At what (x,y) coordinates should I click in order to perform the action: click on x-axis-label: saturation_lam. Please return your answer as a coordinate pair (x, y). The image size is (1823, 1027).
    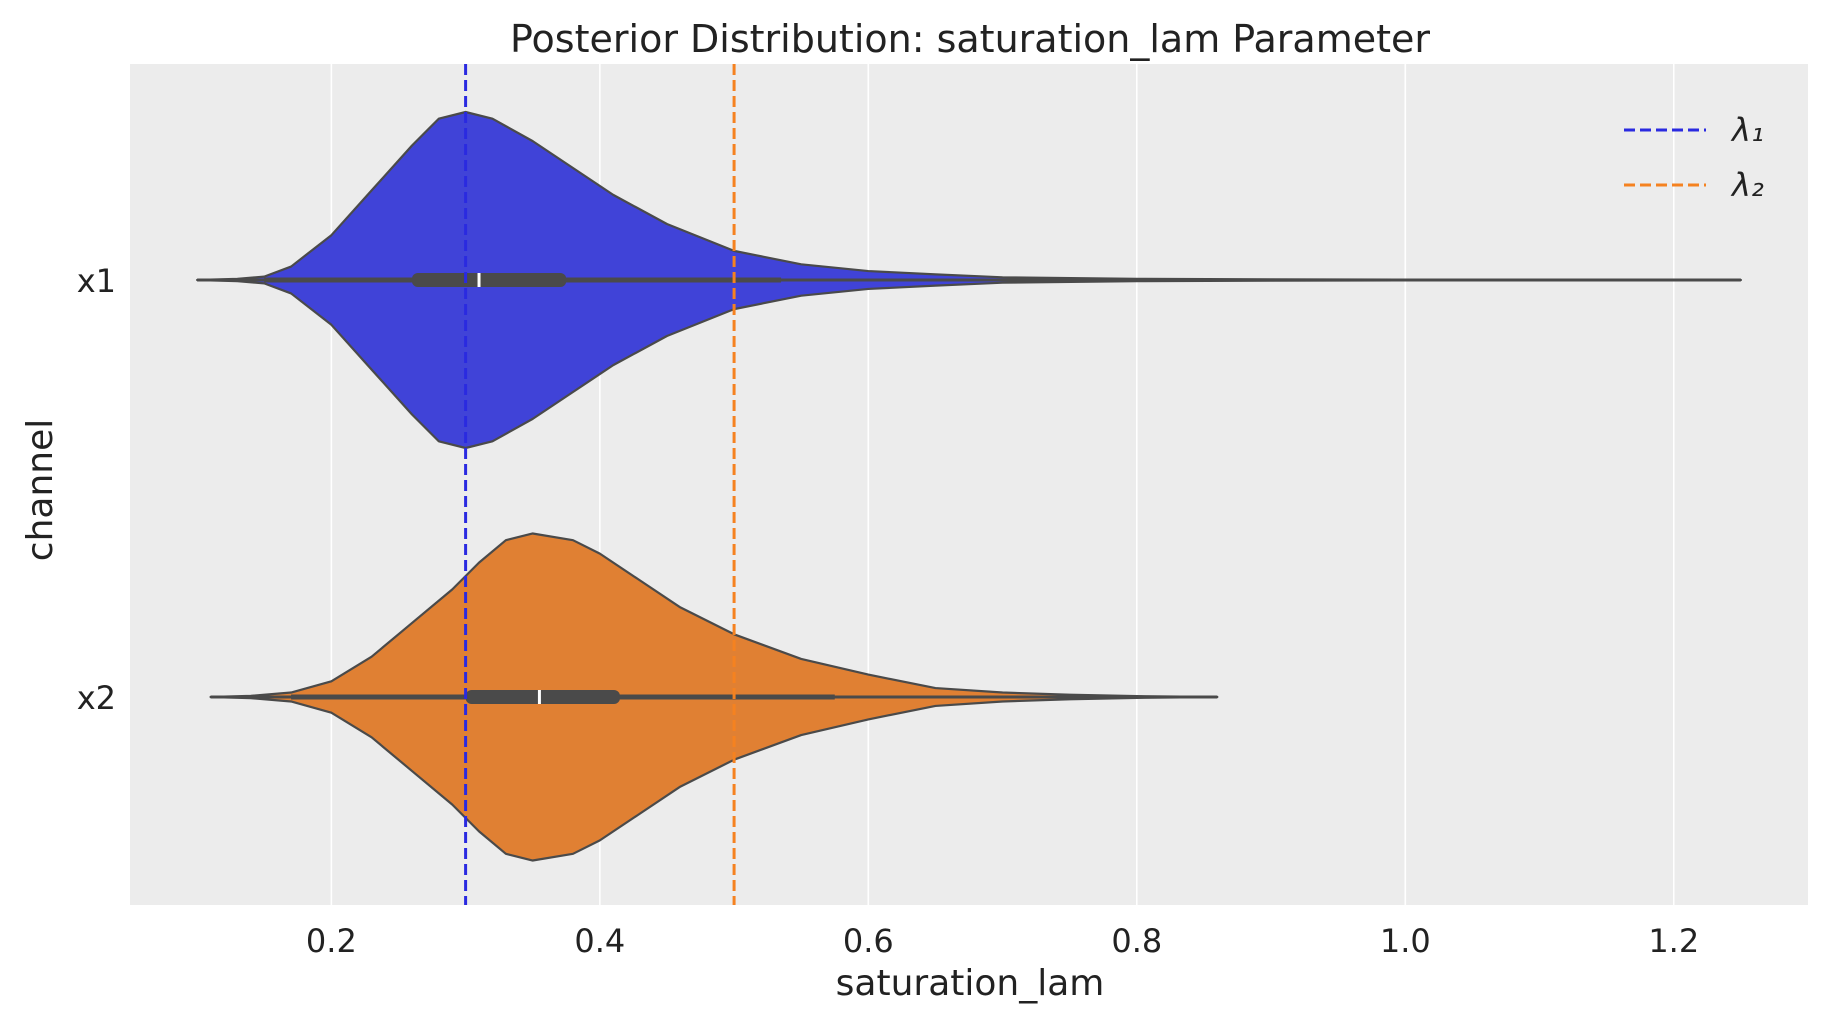
    Looking at the image, I should click on (970, 983).